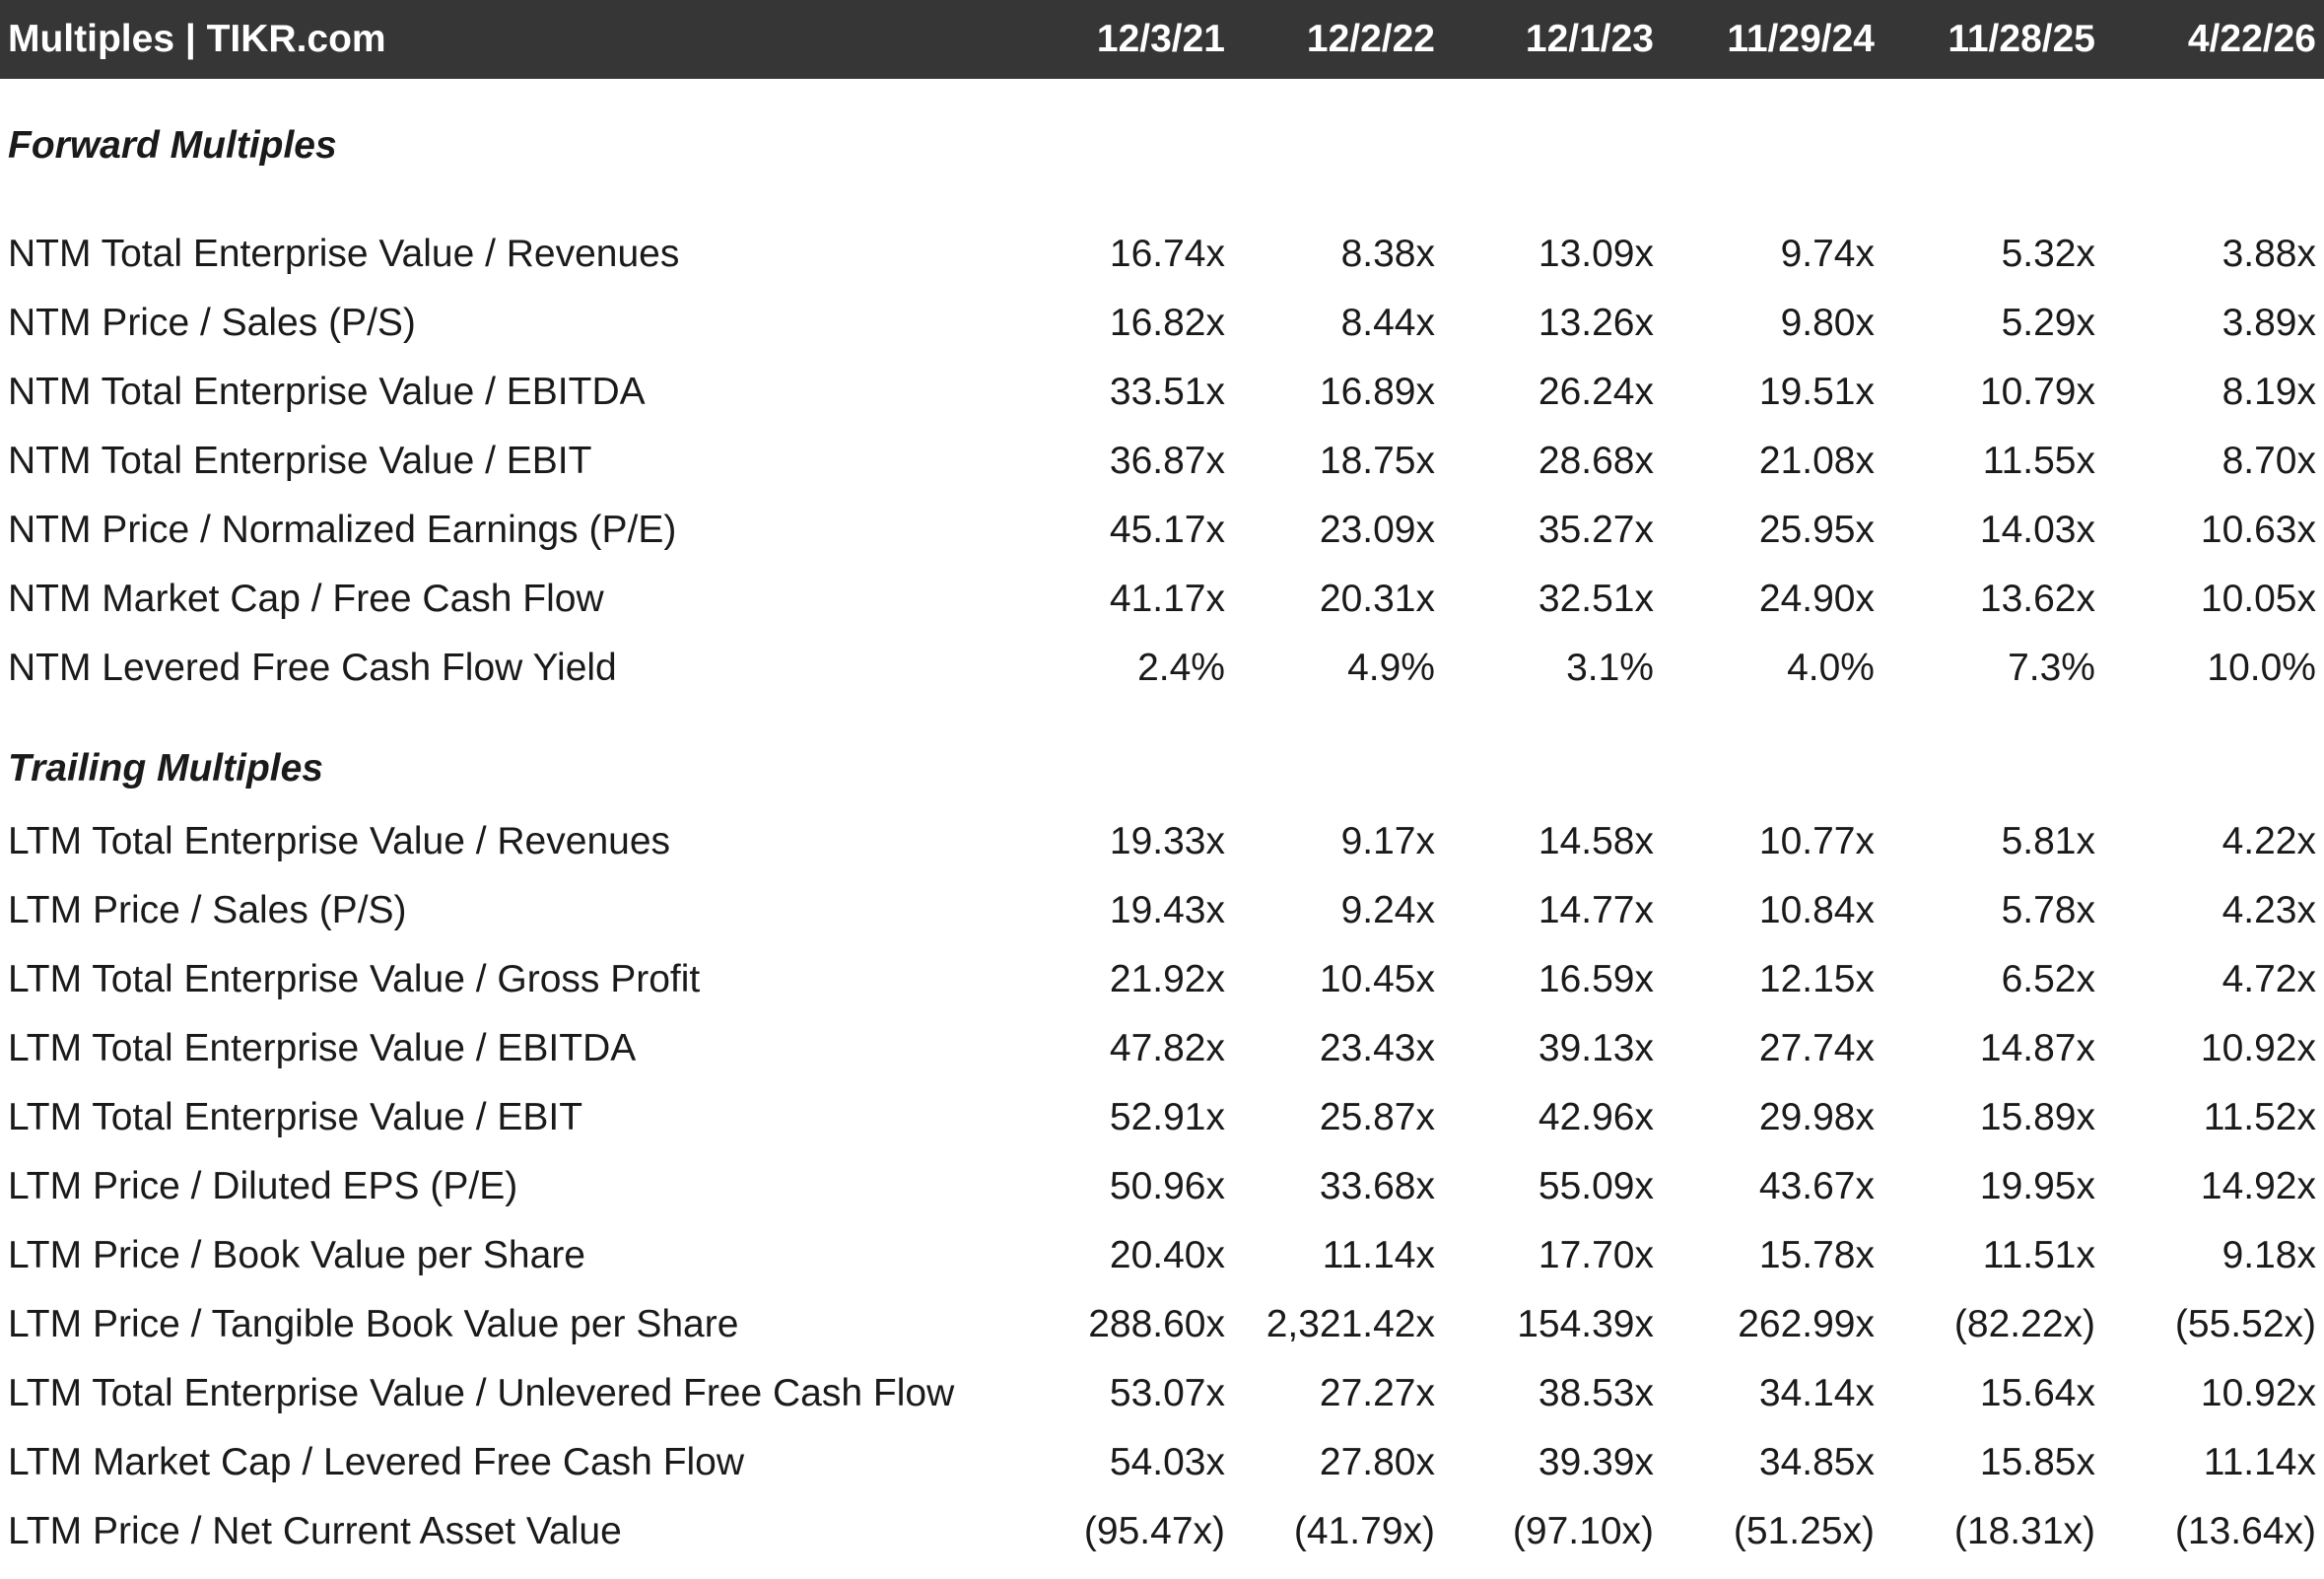  What do you see at coordinates (2258, 599) in the screenshot?
I see `table-cell: 10.05x` at bounding box center [2258, 599].